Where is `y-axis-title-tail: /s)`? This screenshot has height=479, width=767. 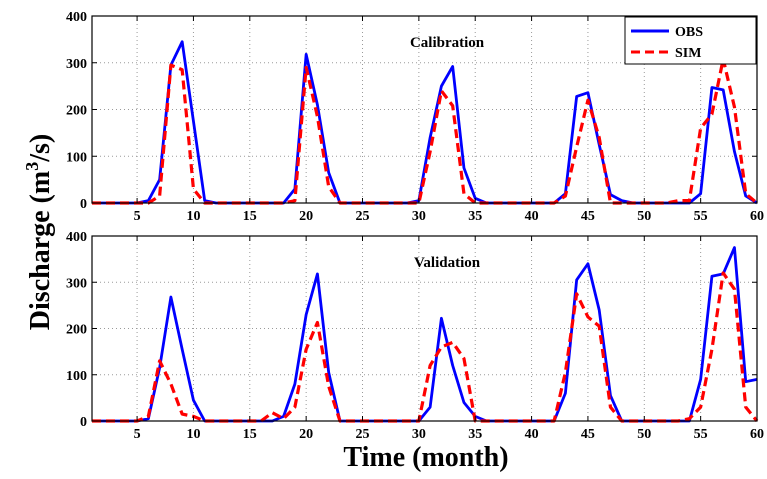
y-axis-title-tail: /s) is located at coordinates (40, 148).